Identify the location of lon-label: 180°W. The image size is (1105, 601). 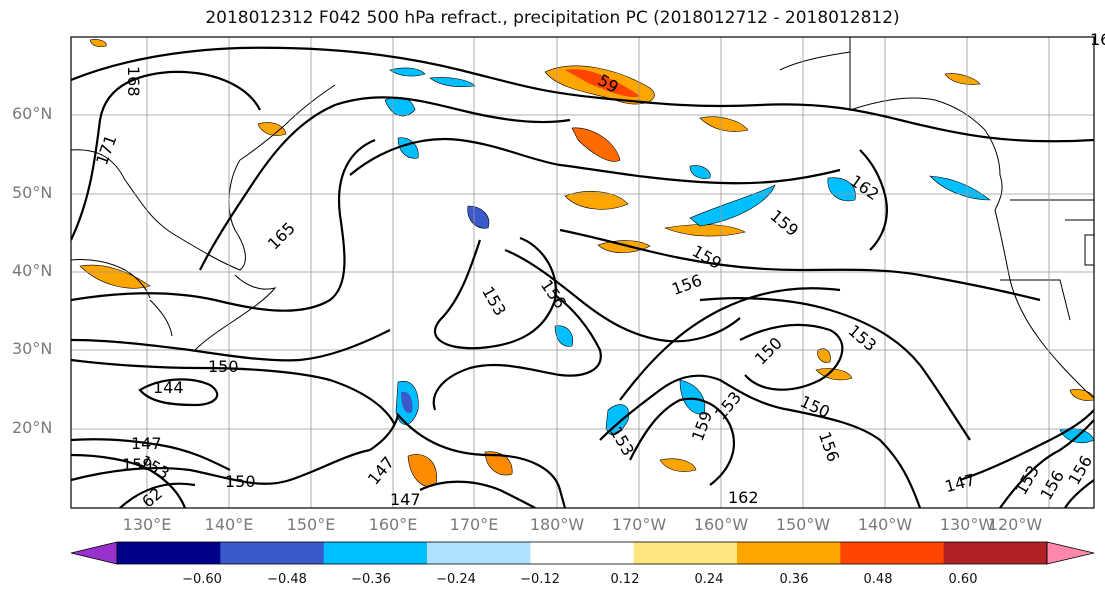
(557, 524).